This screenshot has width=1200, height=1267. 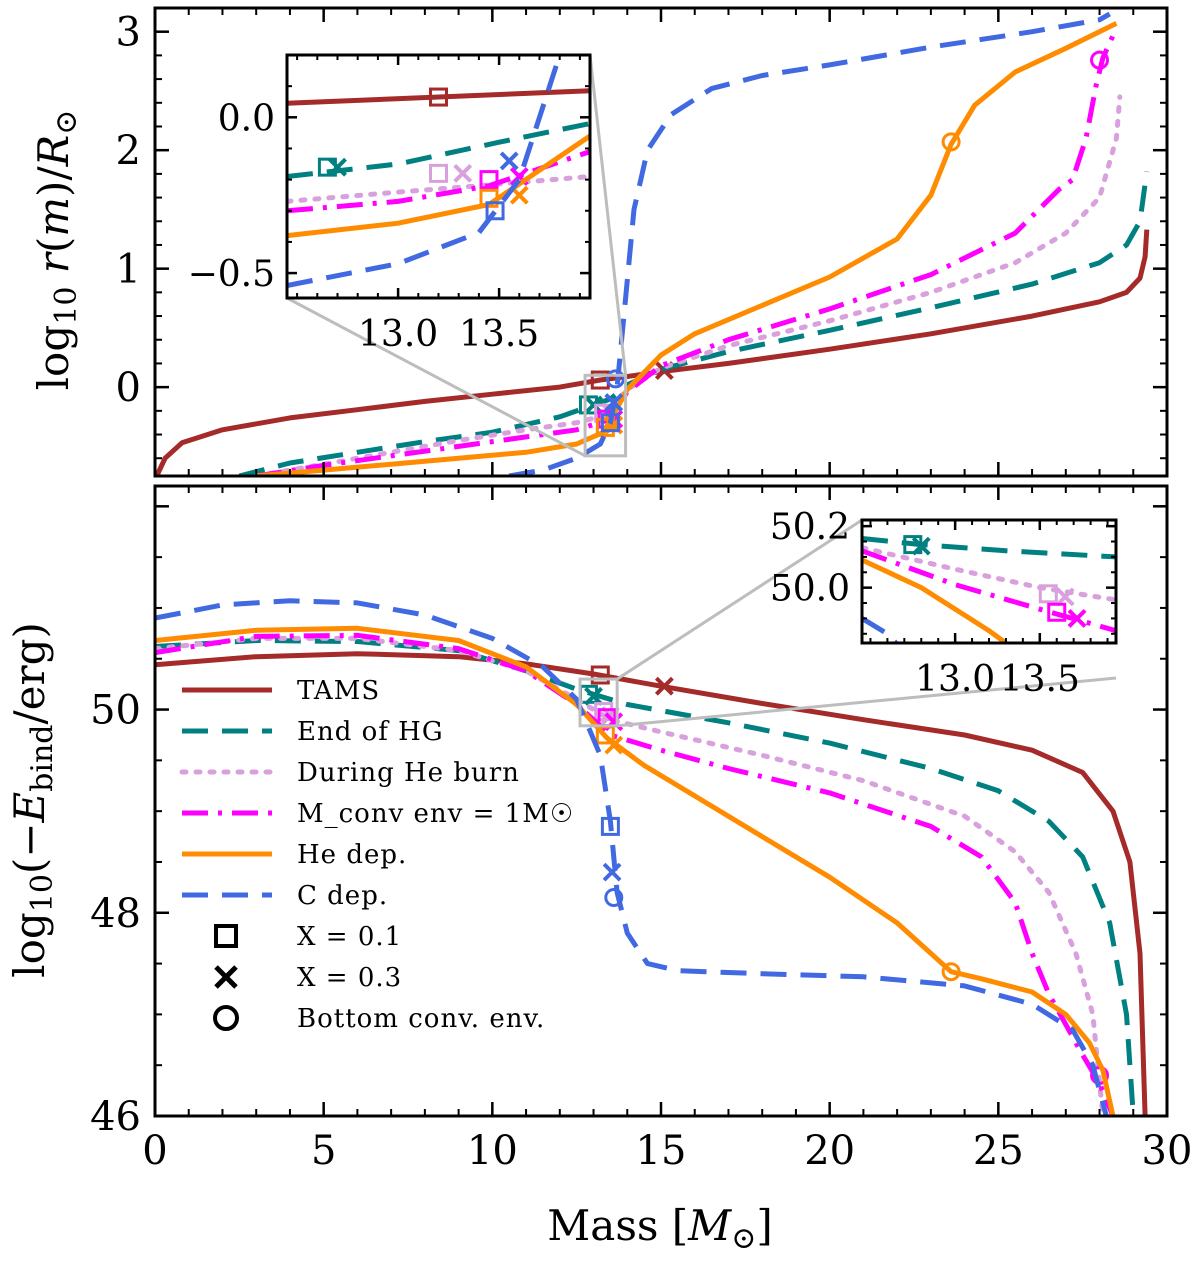 What do you see at coordinates (349, 937) in the screenshot?
I see `legend-label-marker-square: X = 0.1` at bounding box center [349, 937].